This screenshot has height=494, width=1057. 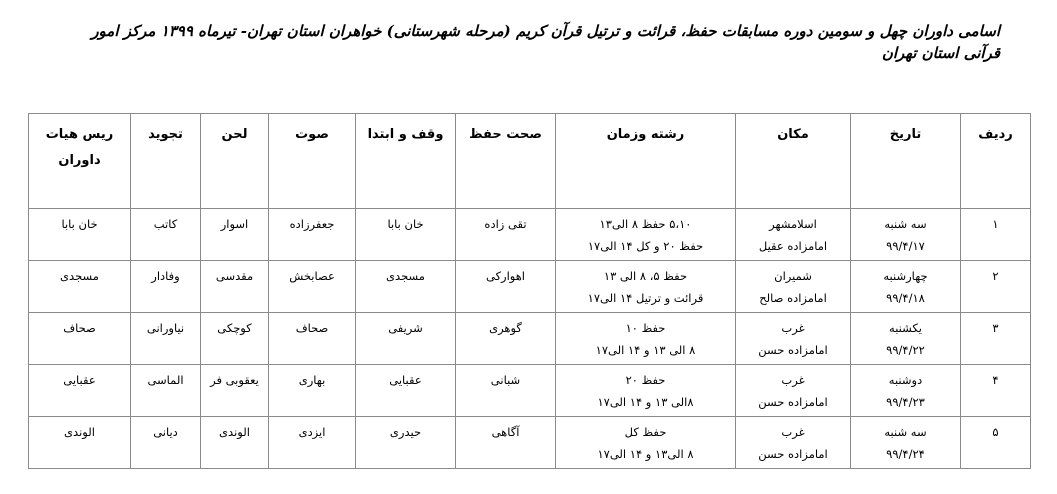 I want to click on memorization-judge-text: تقی زاده, so click(x=505, y=224).